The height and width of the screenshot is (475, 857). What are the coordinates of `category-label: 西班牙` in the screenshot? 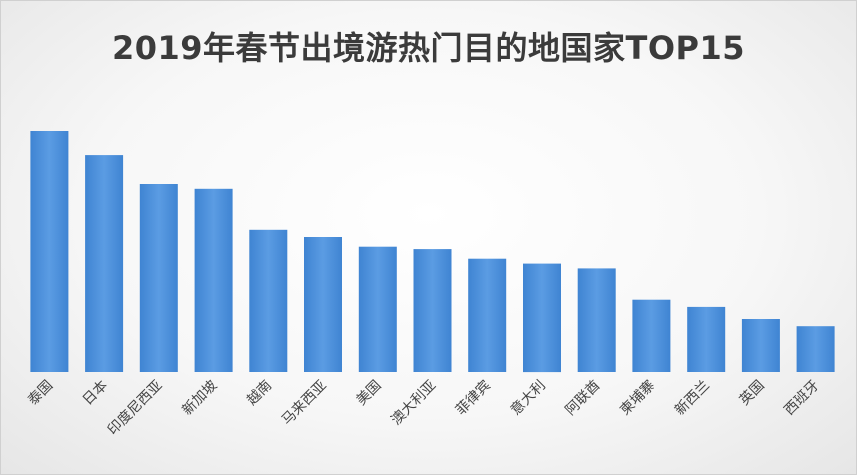 It's located at (801, 398).